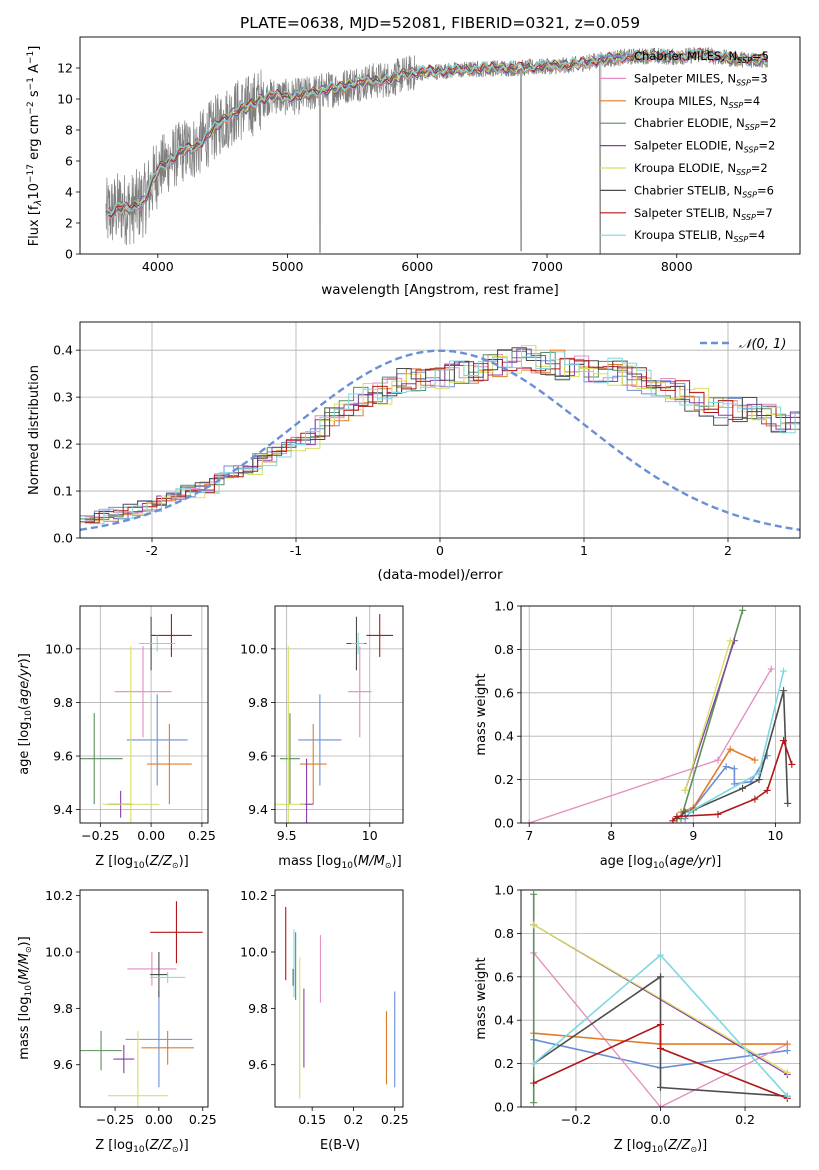  I want to click on weight-vs-age-frame, so click(660, 714).